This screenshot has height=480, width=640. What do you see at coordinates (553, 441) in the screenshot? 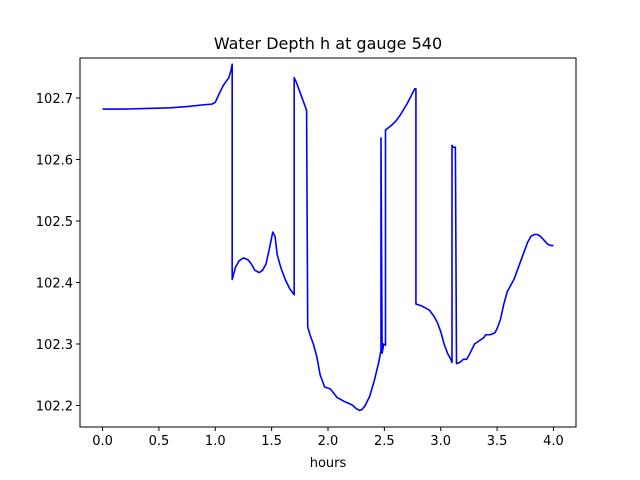
I see `x-tick-label: 4.0` at bounding box center [553, 441].